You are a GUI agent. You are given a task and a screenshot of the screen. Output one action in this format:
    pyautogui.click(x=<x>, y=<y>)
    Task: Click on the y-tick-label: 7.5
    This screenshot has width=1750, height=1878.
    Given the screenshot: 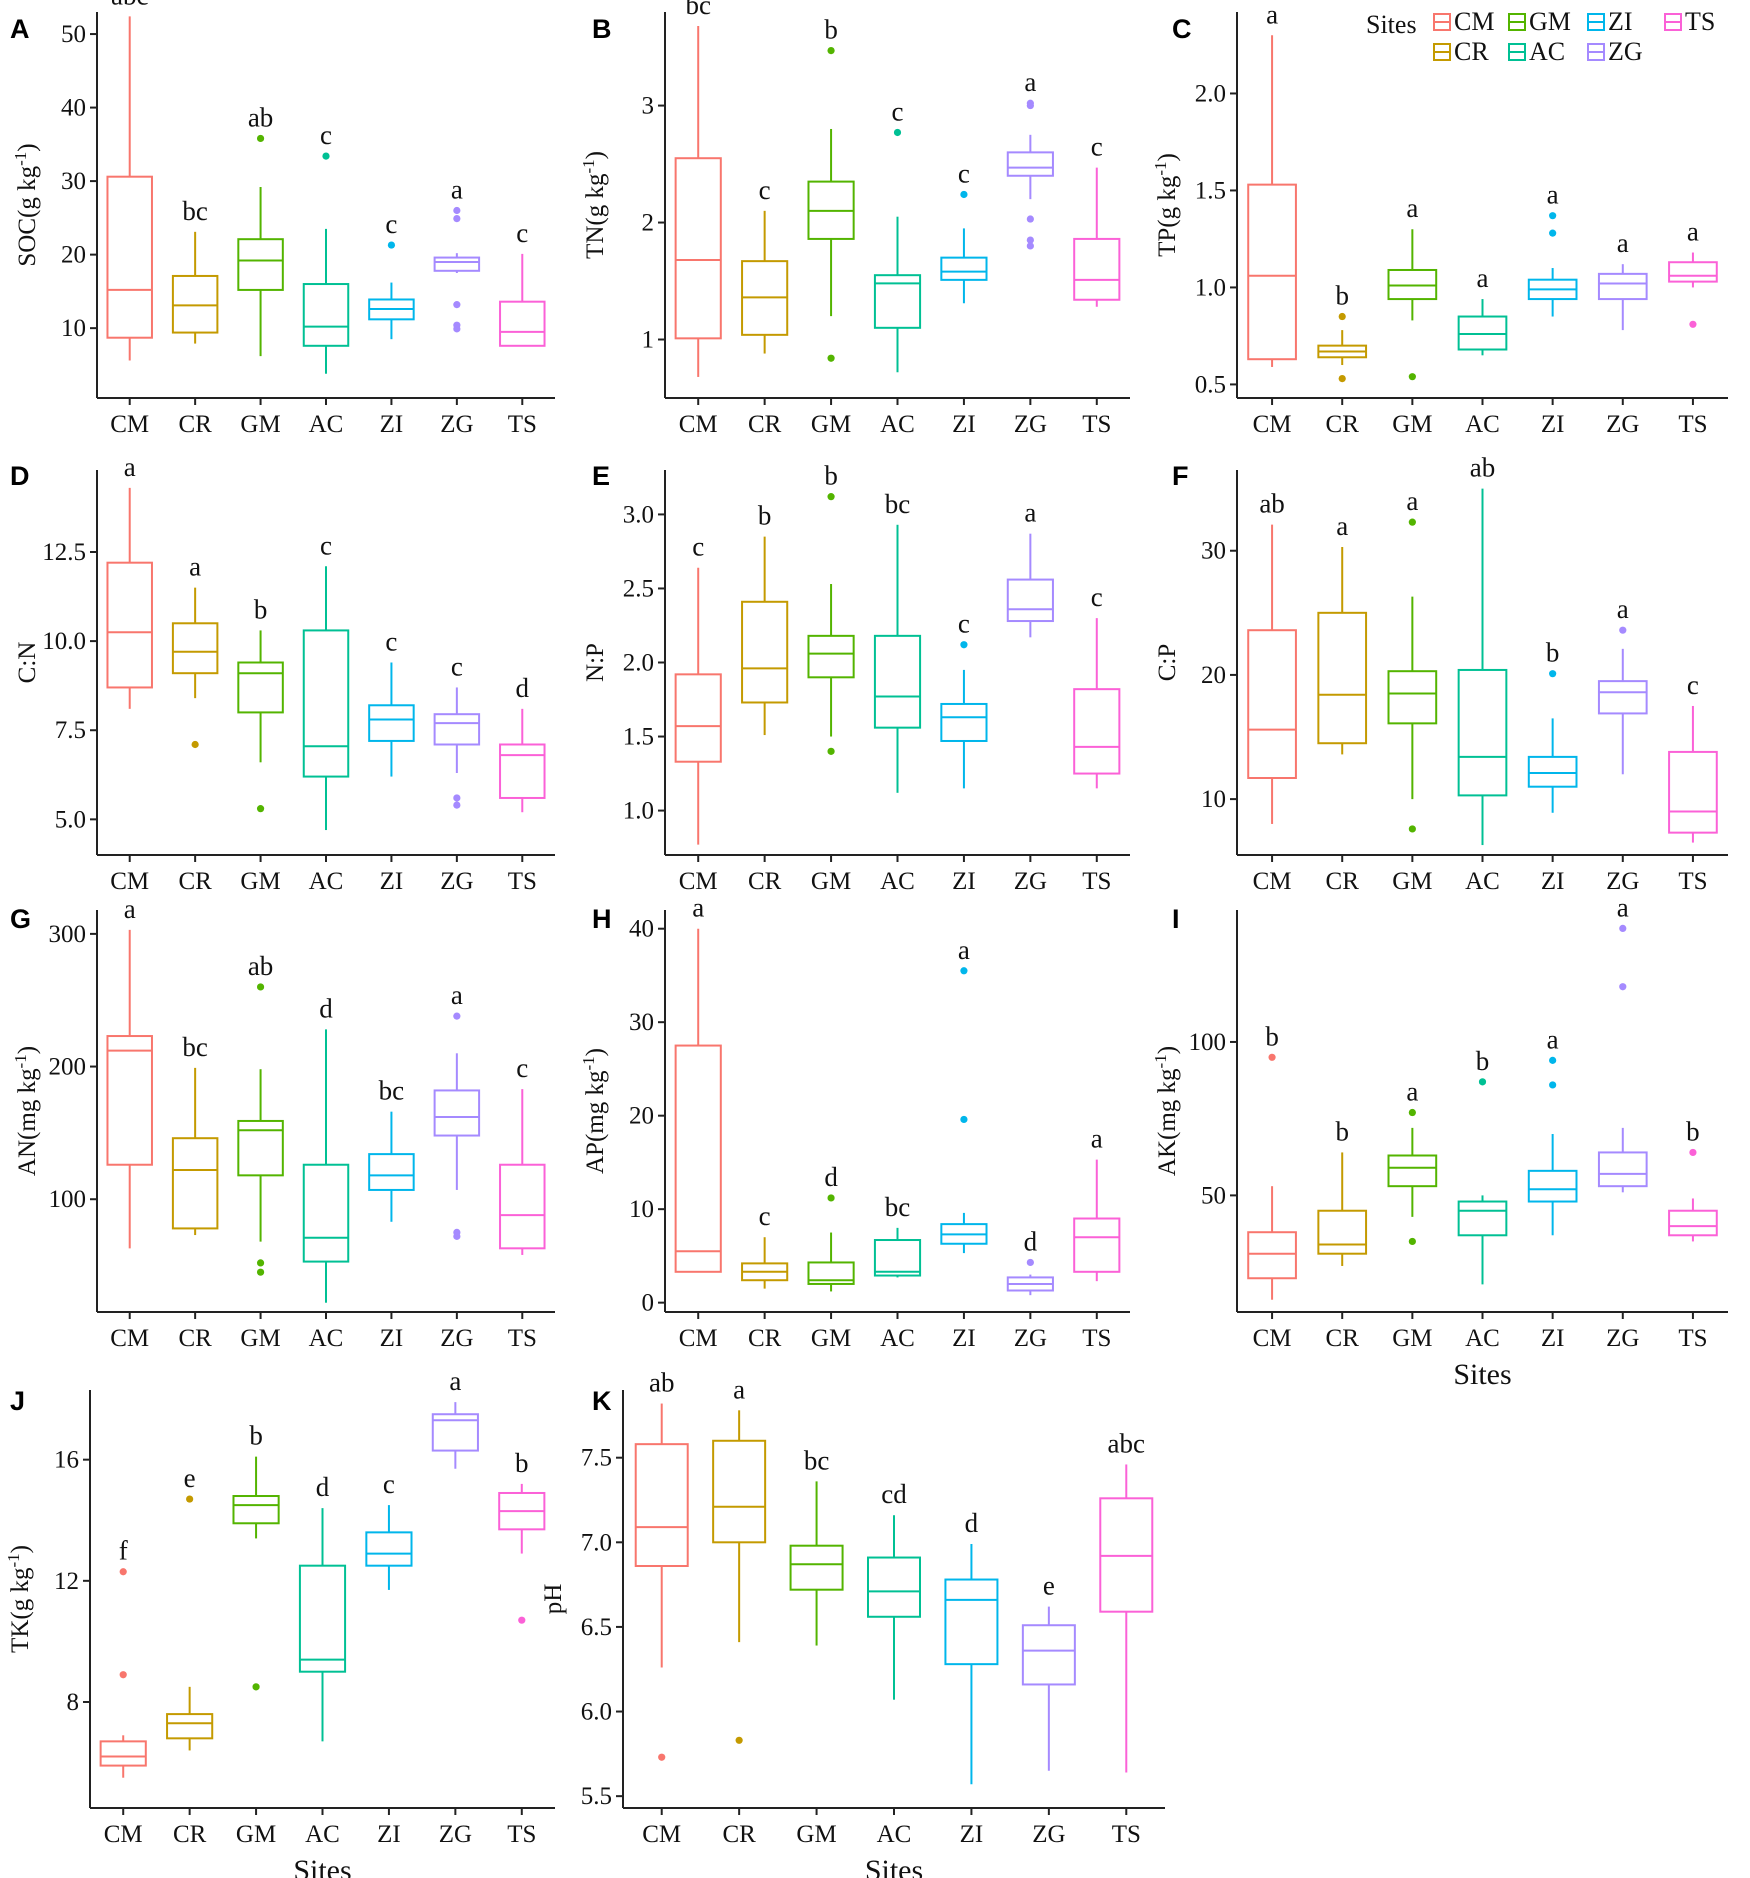 What is the action you would take?
    pyautogui.click(x=596, y=1458)
    